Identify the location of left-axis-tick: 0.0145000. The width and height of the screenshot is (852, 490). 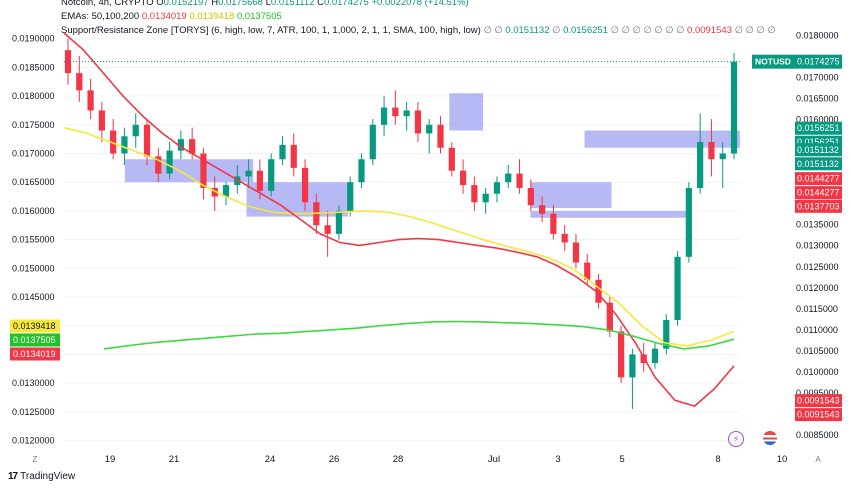
(33, 297).